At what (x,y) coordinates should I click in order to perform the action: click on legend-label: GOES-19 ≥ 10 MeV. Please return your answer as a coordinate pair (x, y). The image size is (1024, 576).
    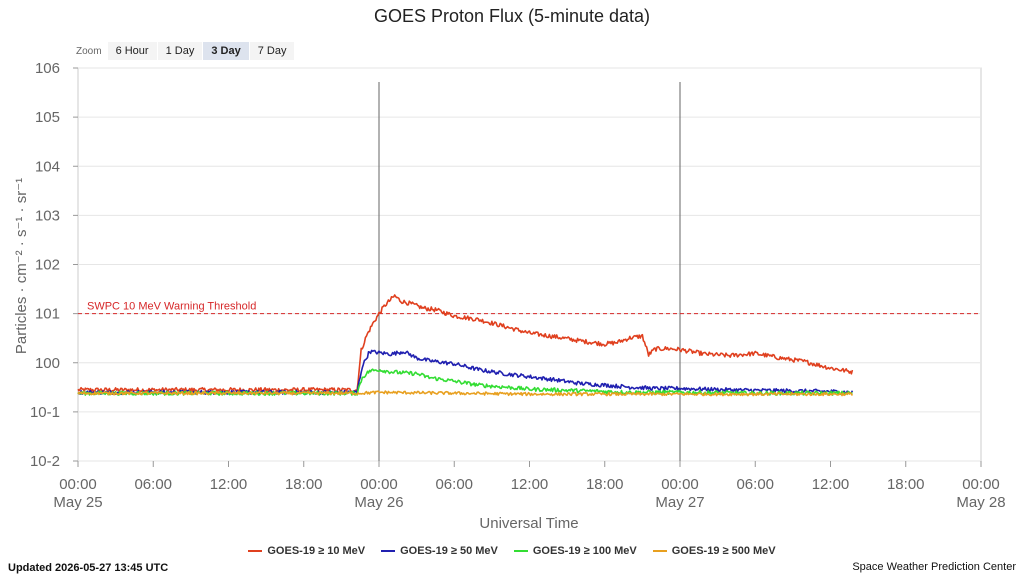
    Looking at the image, I should click on (316, 551).